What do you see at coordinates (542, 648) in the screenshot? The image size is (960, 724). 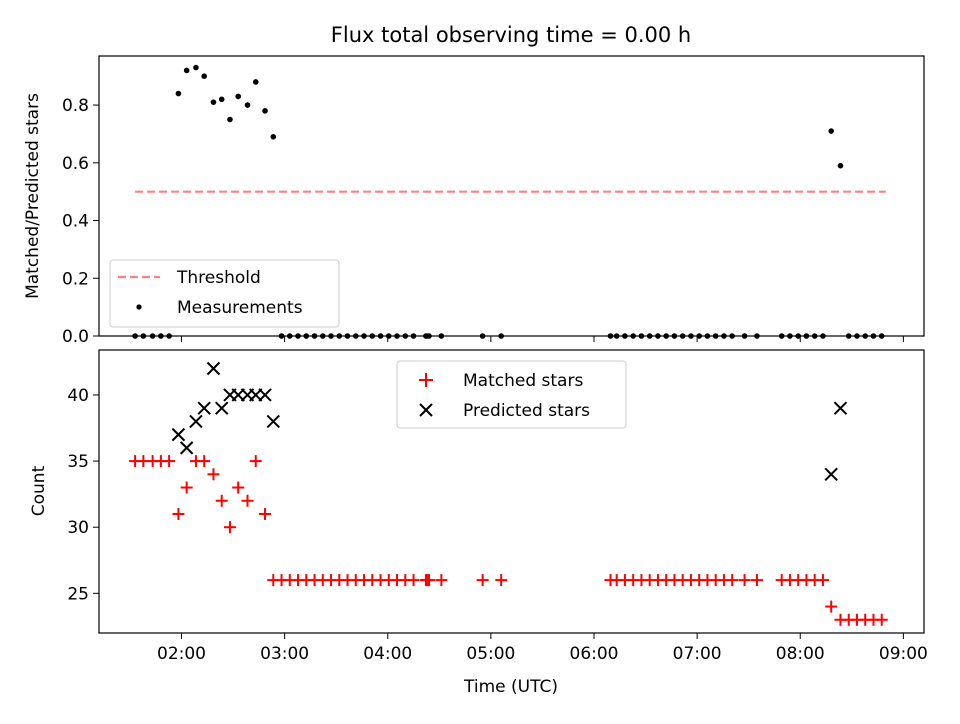 I see `bottom-x-ticks: 02:00 03:00 04:00 05:00 06:00 07:00 08:00 09:00` at bounding box center [542, 648].